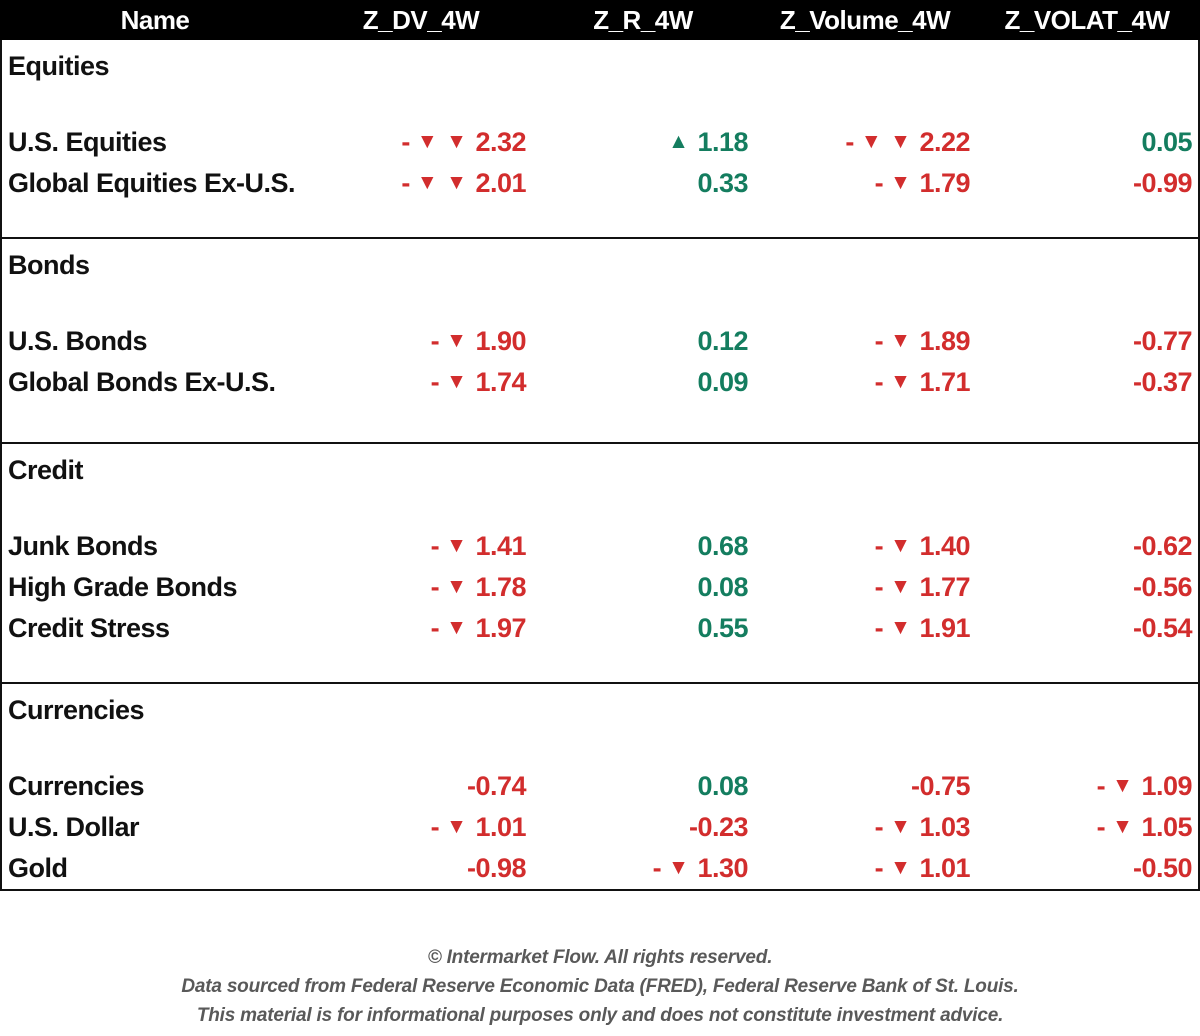 The image size is (1200, 1036). I want to click on table-row: U.S. Dollar - ▼ 1.01 -0.23- ▼ 1.03- ▼ 1.05, so click(600, 827).